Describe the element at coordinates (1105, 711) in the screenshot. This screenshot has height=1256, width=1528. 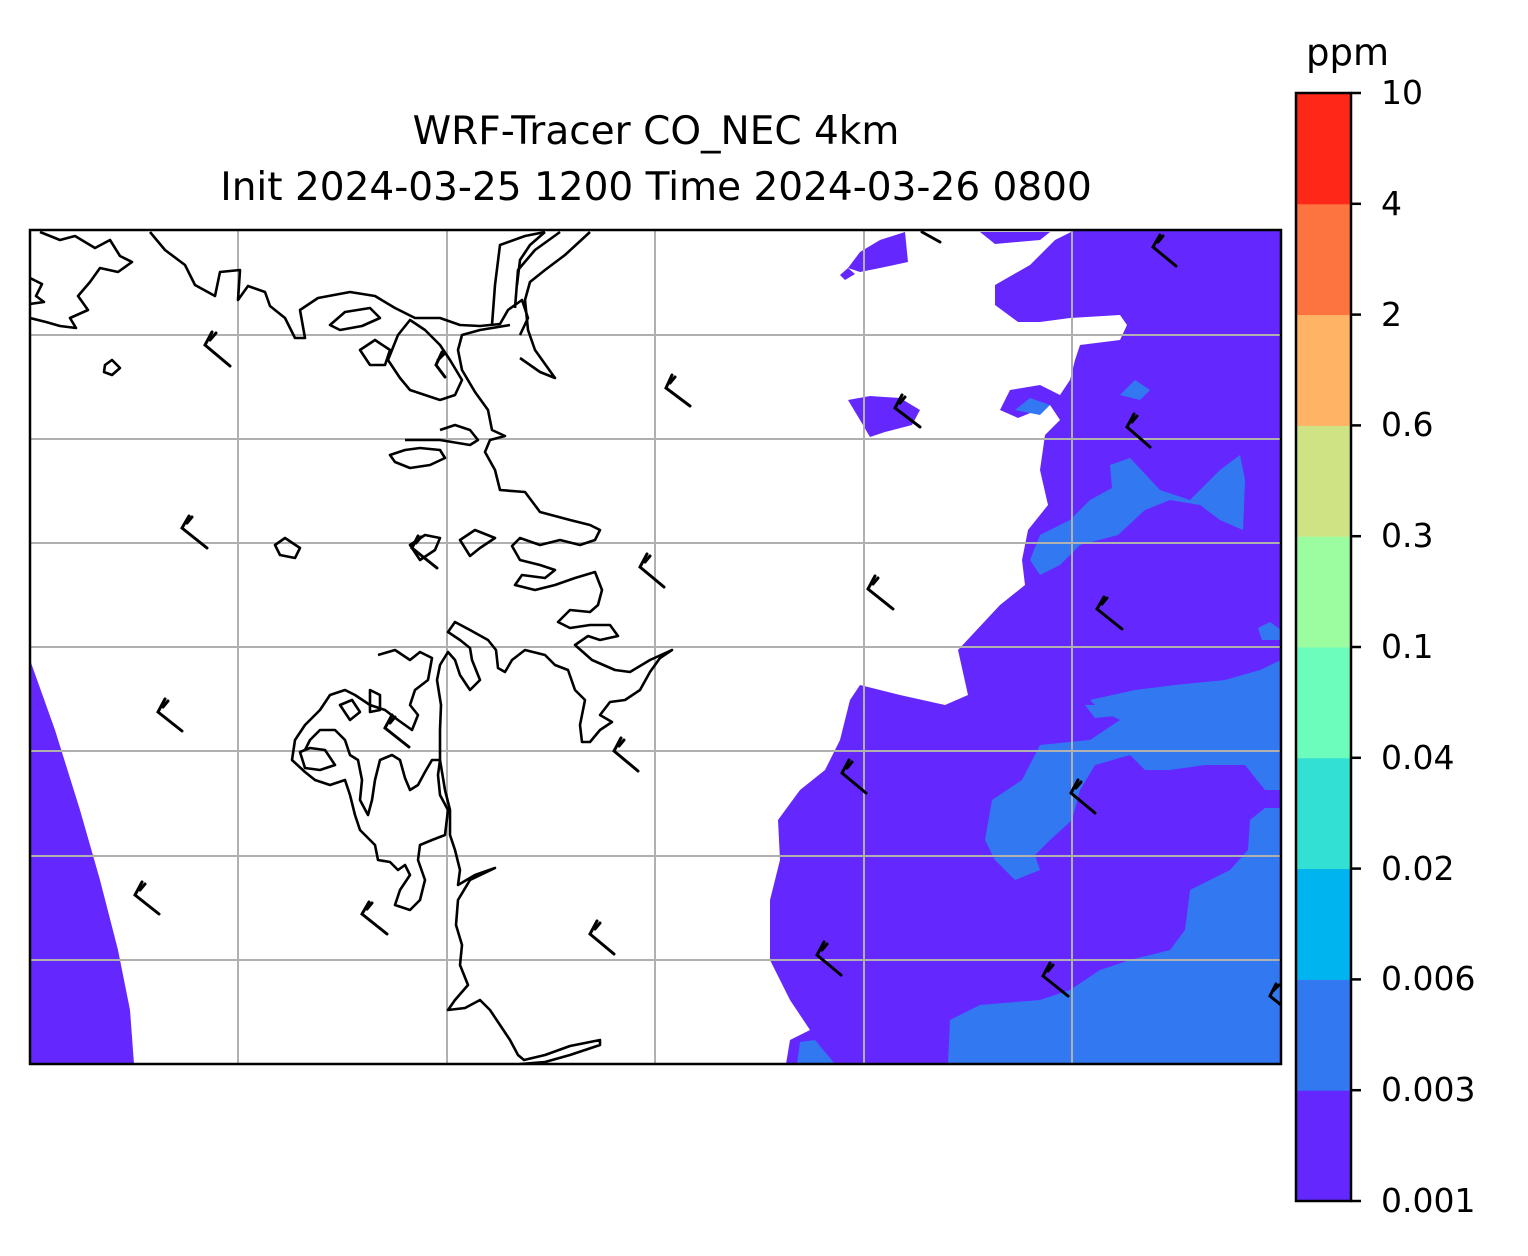
I see `tracer-fill-blue-small-d` at that location.